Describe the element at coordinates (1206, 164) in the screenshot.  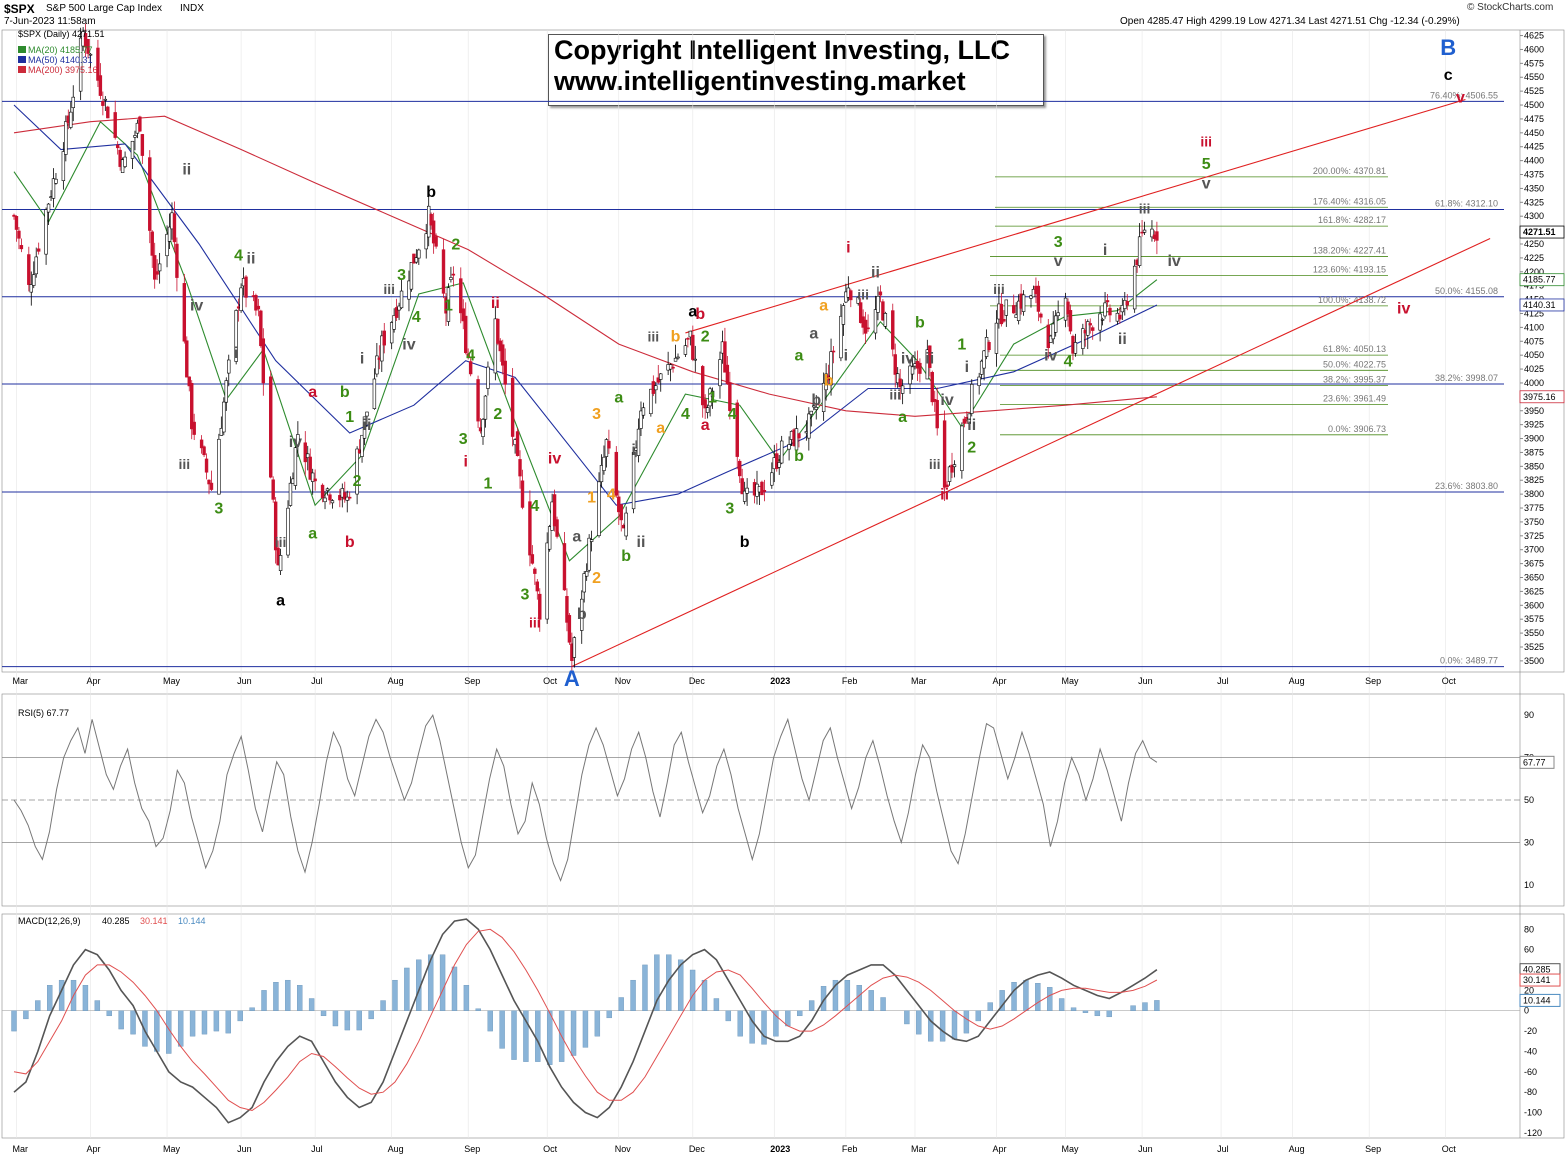
I see `wave-label: 5` at that location.